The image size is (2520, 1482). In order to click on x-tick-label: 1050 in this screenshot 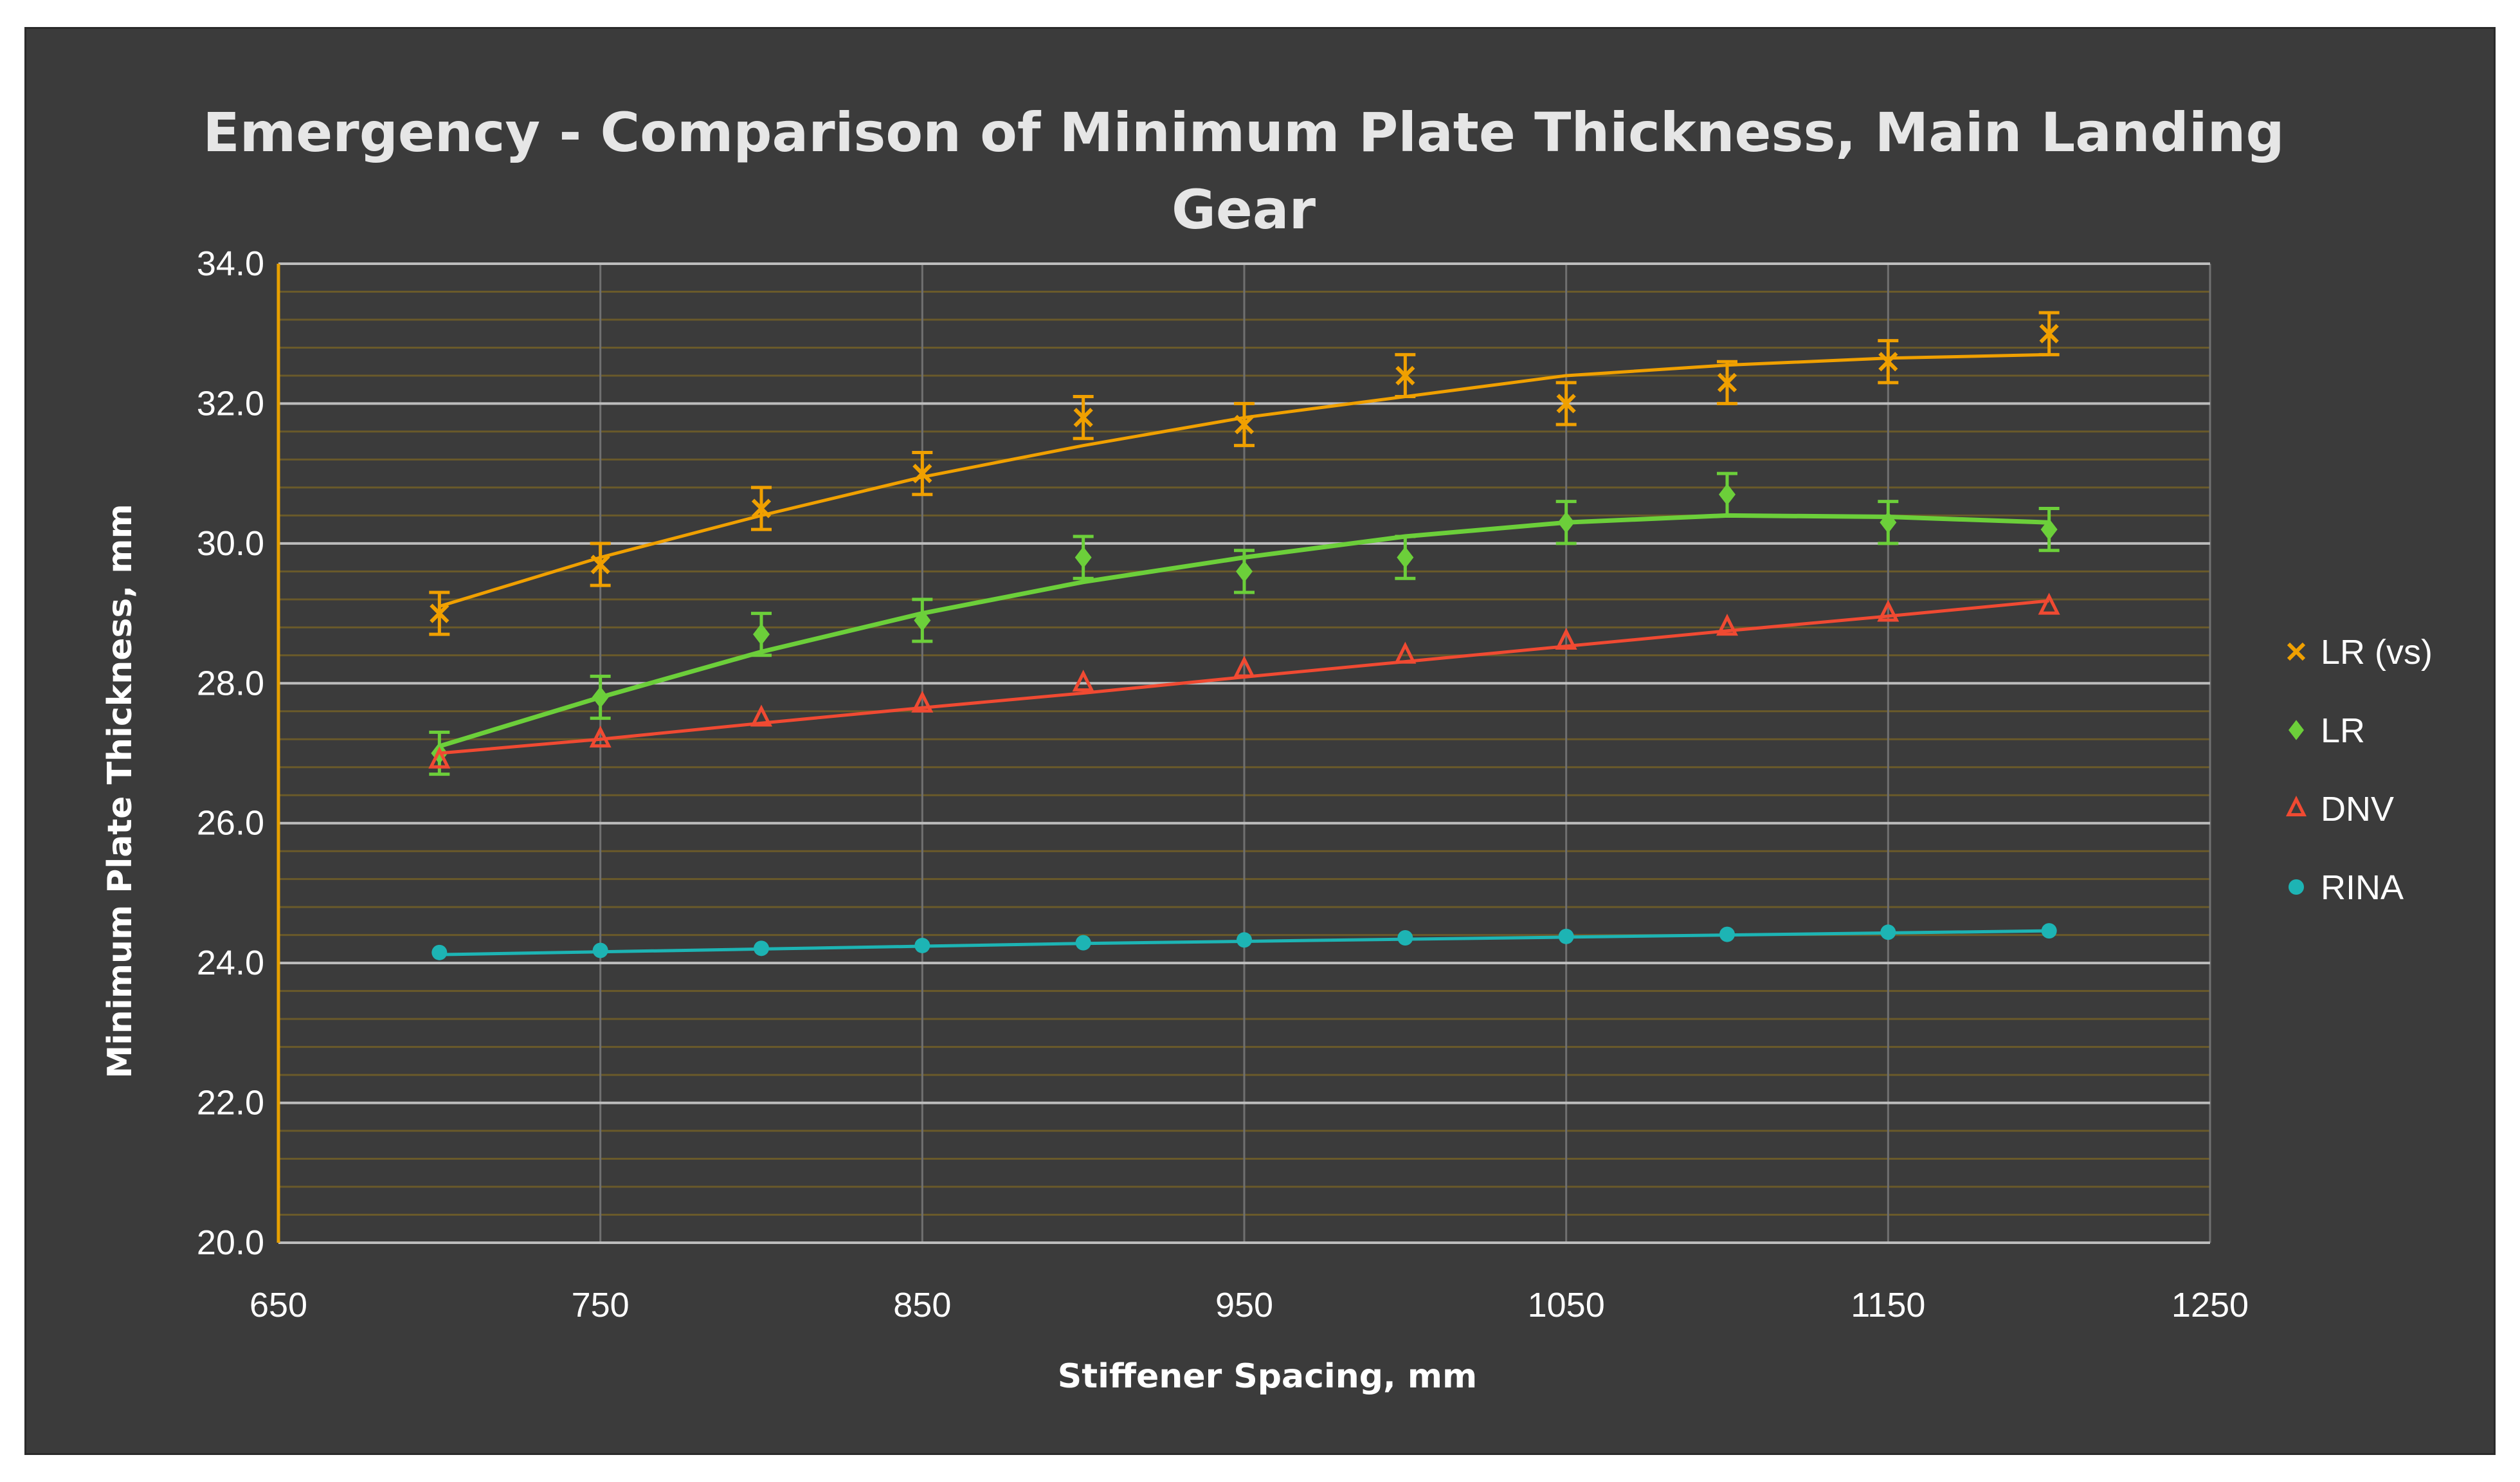, I will do `click(1566, 1305)`.